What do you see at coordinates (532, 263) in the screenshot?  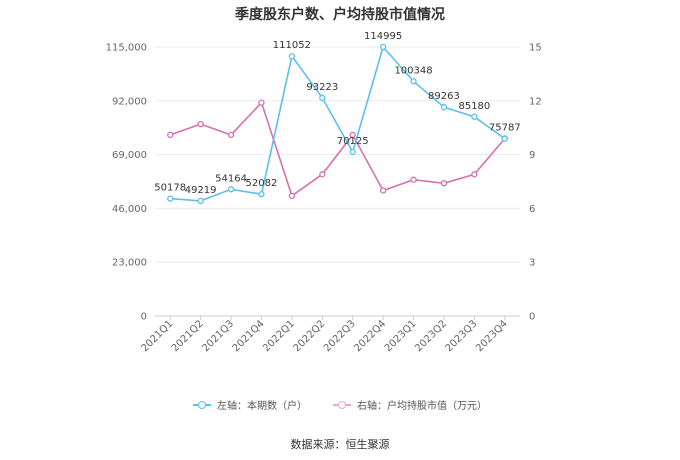 I see `y-right-tick-label: 3` at bounding box center [532, 263].